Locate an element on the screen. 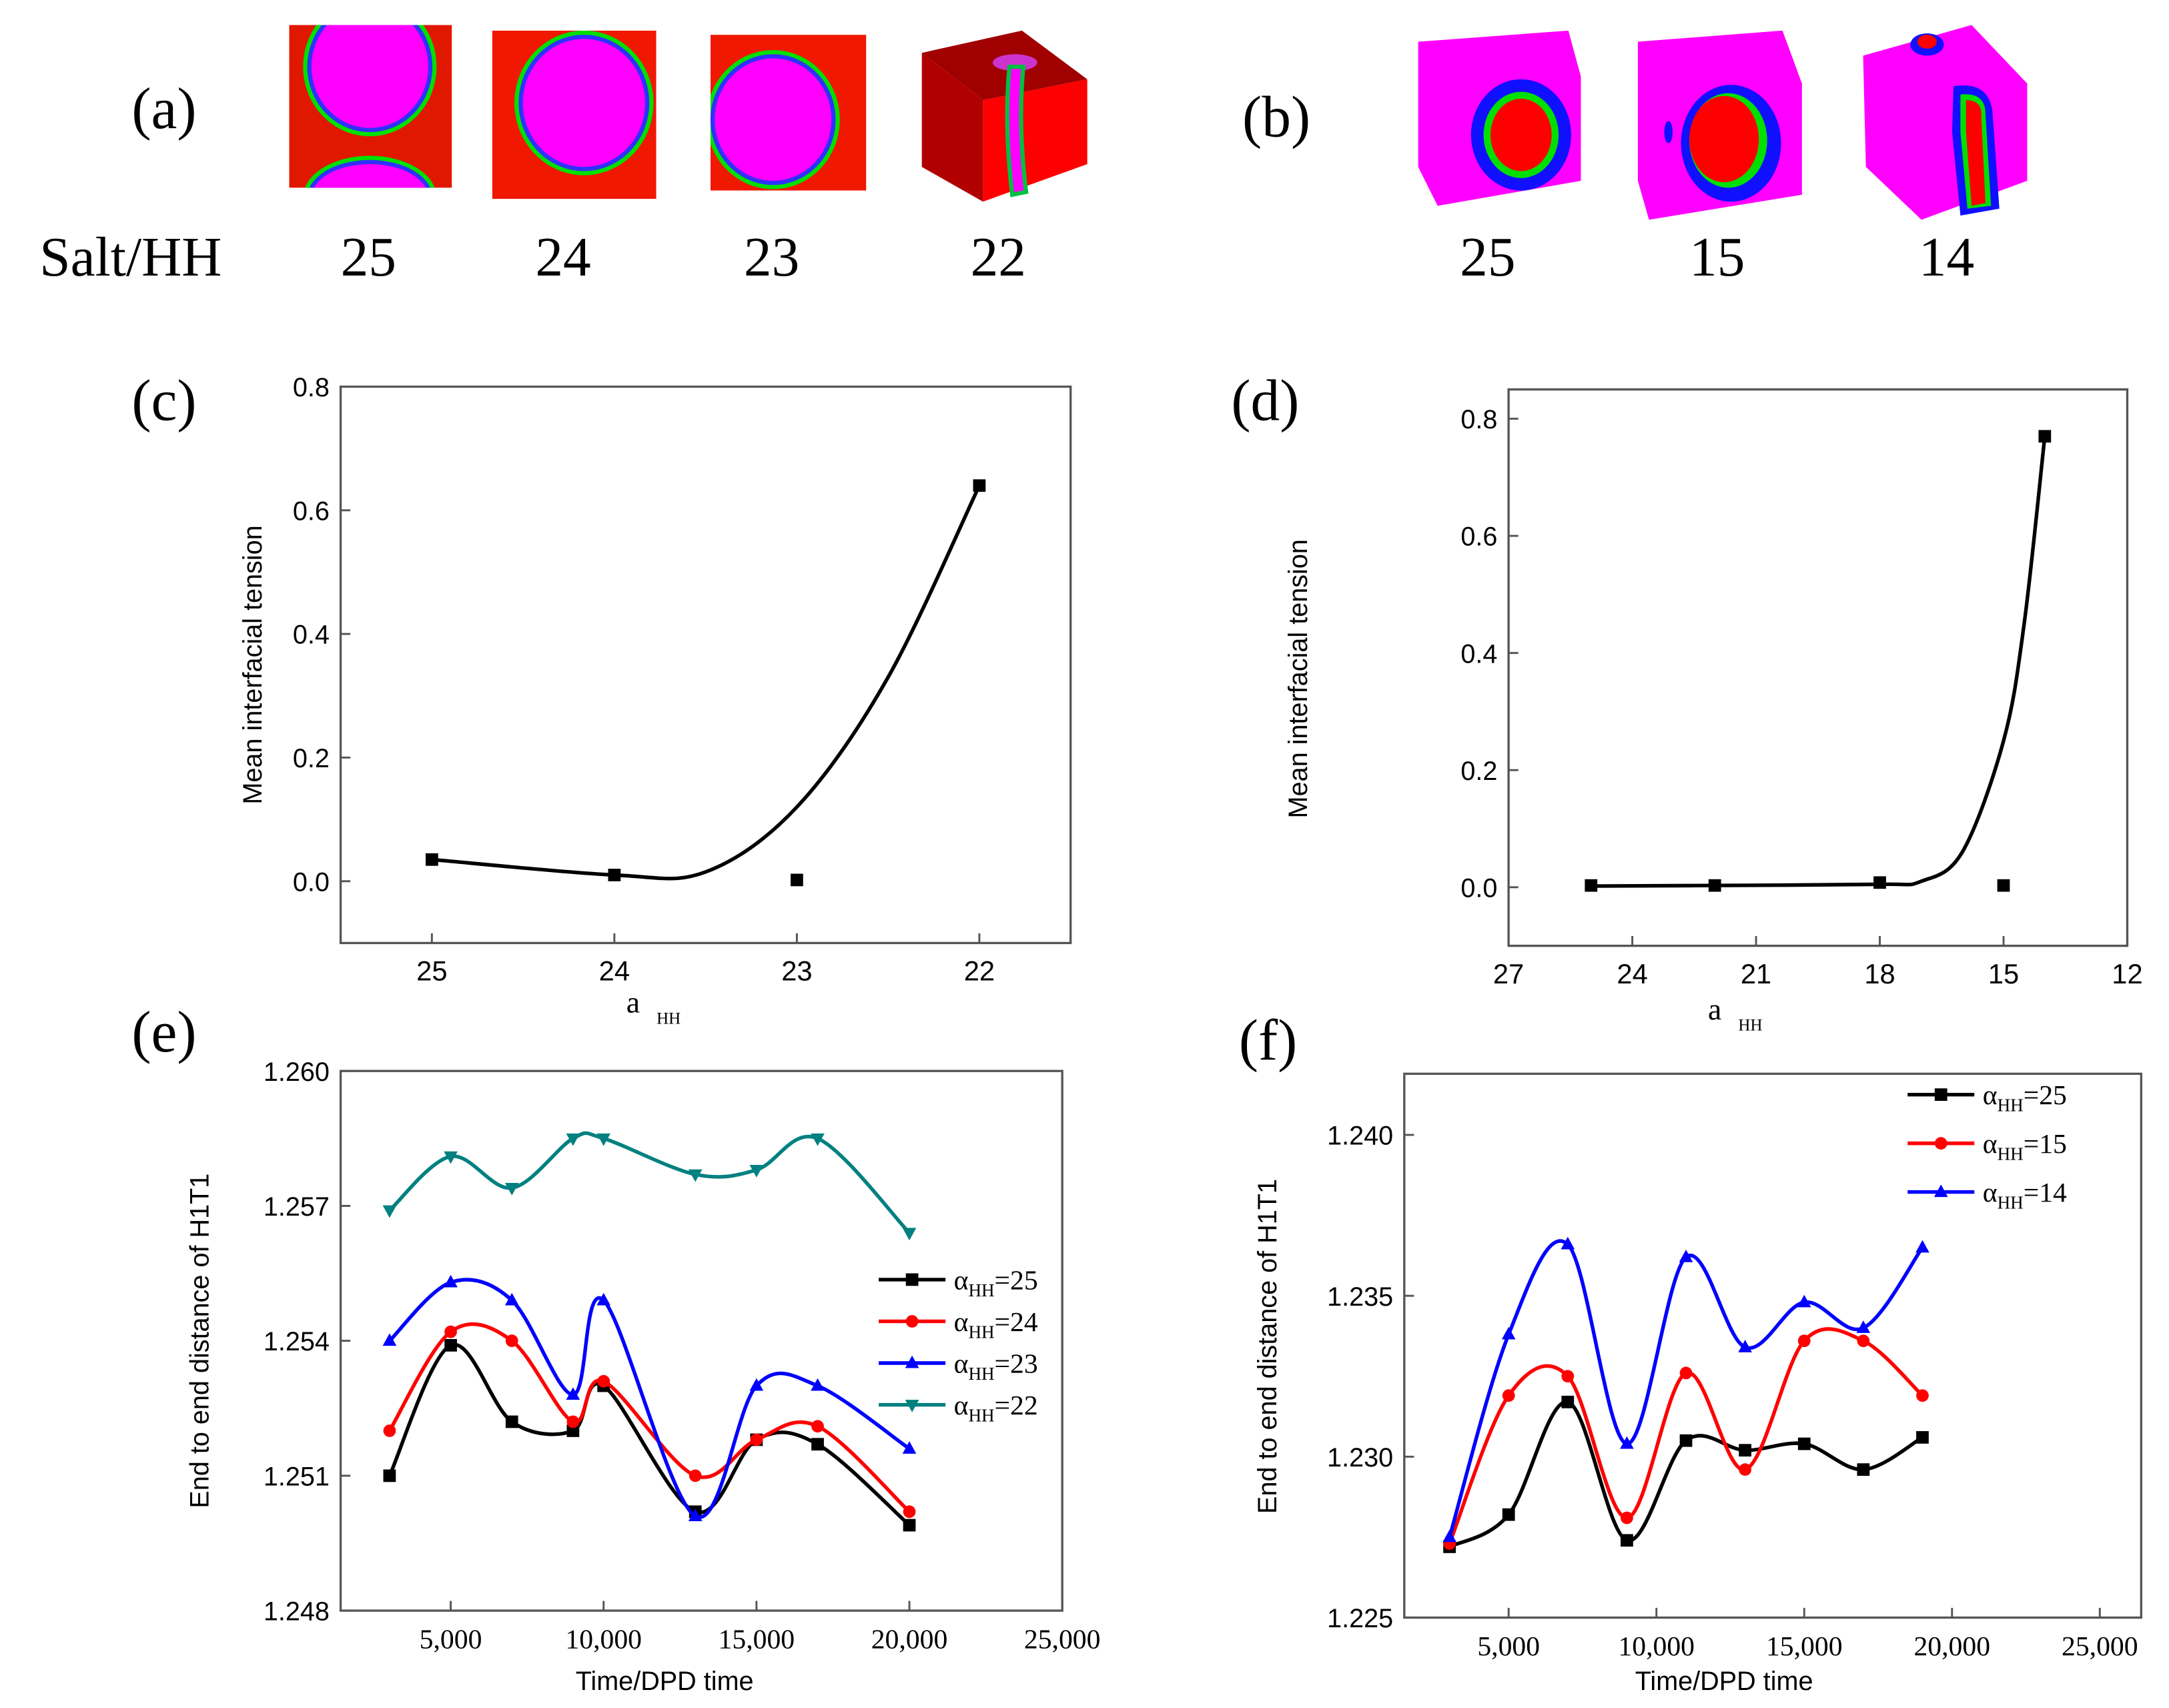  x-tick-label: 25,000 is located at coordinates (2100, 1647).